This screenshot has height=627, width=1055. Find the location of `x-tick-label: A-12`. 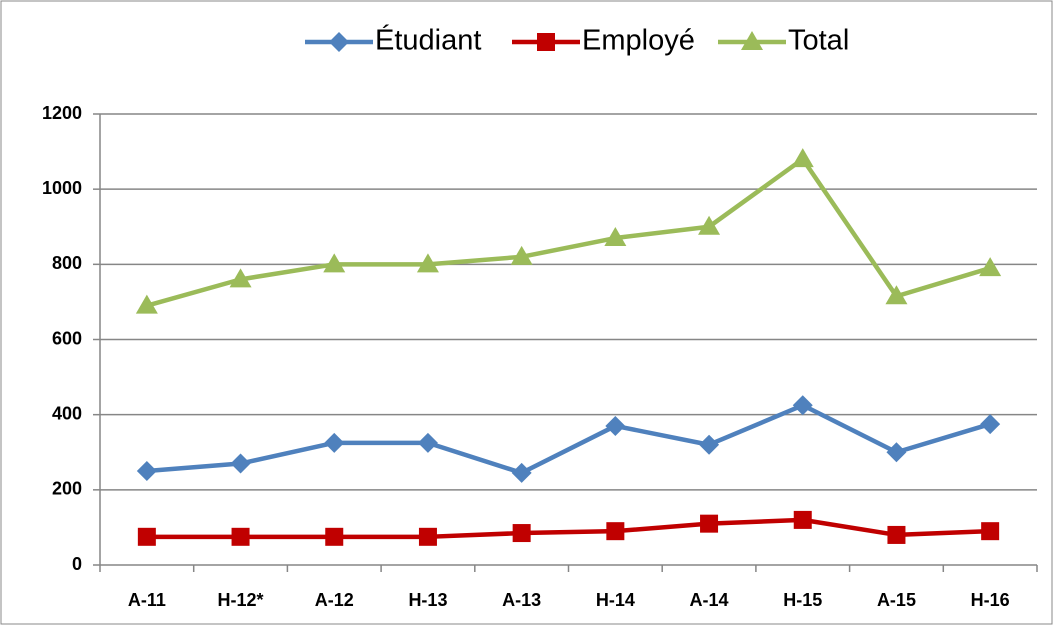

x-tick-label: A-12 is located at coordinates (334, 600).